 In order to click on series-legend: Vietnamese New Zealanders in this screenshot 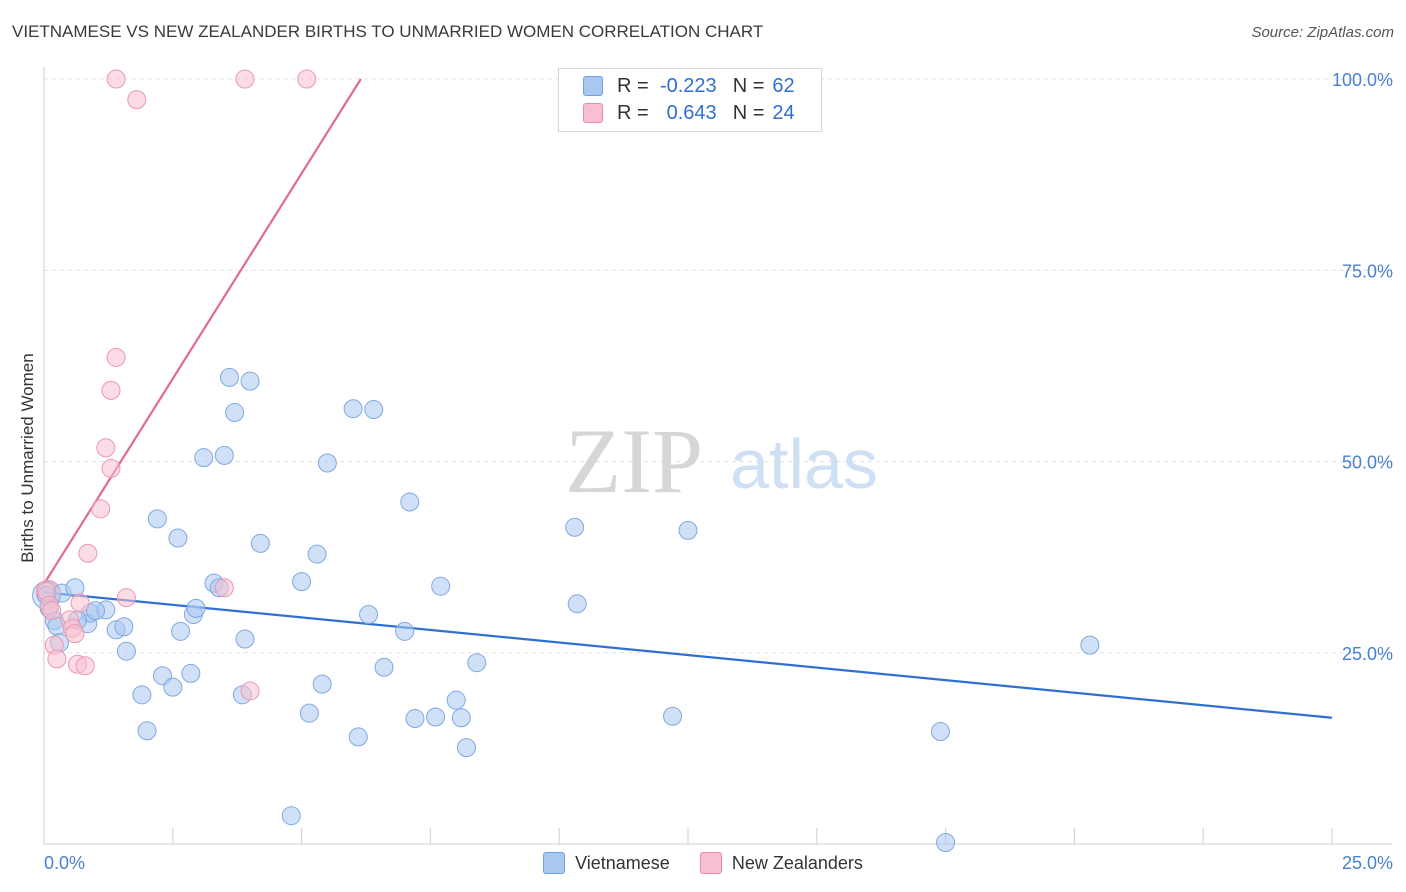, I will do `click(703, 863)`.